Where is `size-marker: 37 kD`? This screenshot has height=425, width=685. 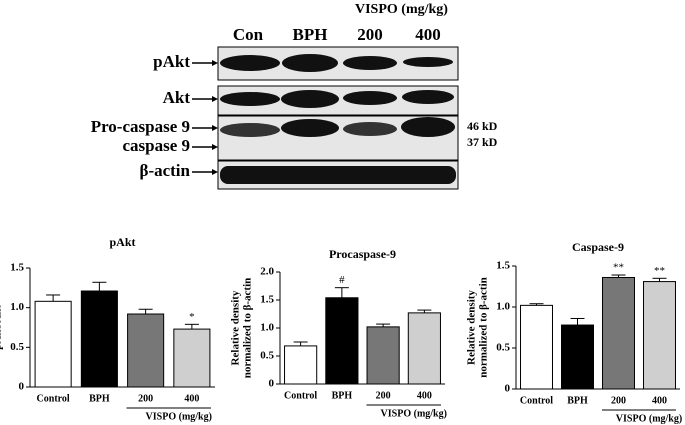 size-marker: 37 kD is located at coordinates (482, 142).